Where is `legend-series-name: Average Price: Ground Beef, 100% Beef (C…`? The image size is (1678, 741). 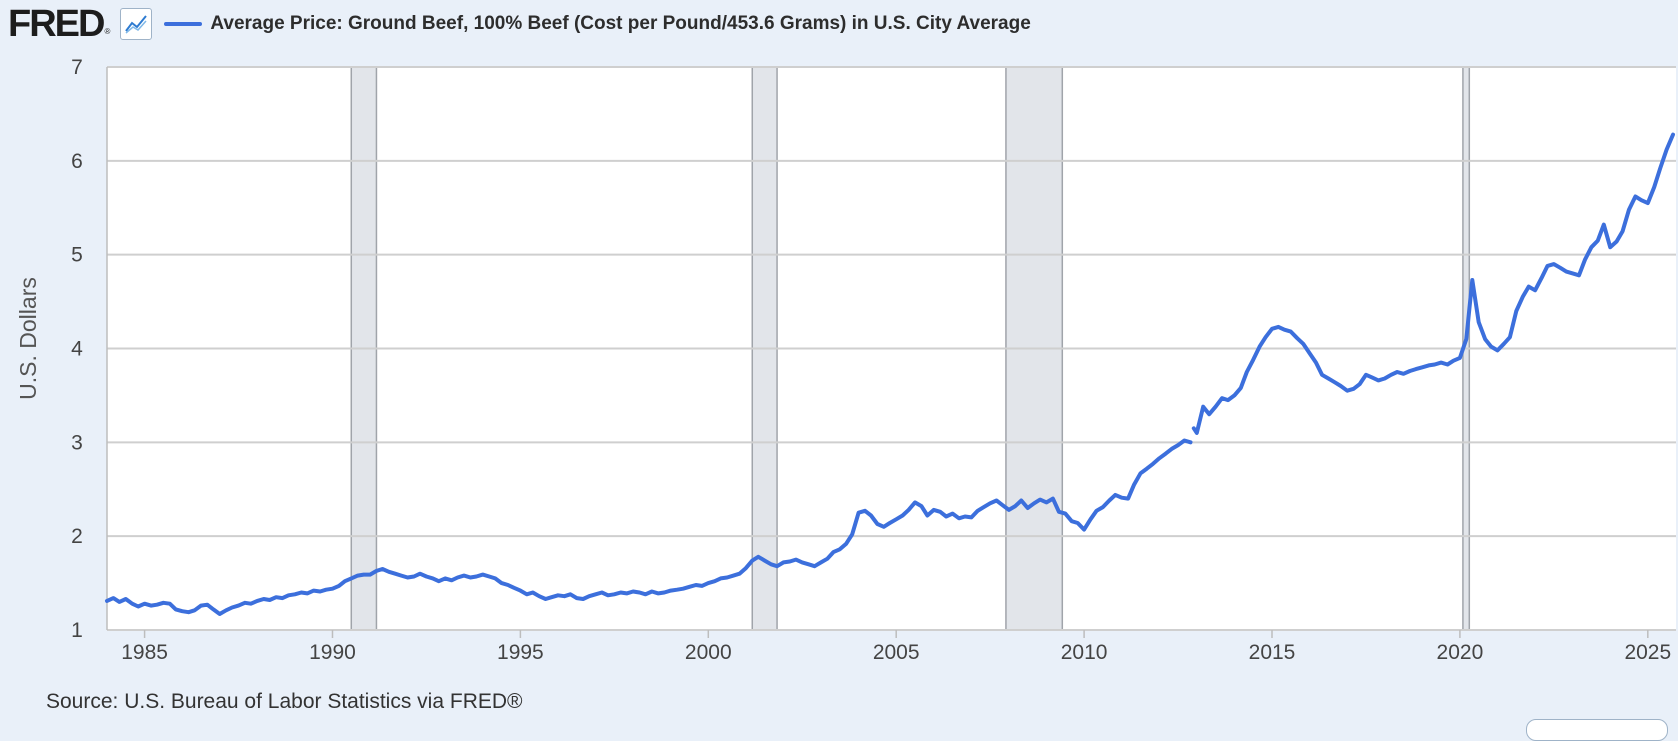
legend-series-name: Average Price: Ground Beef, 100% Beef (C… is located at coordinates (620, 23).